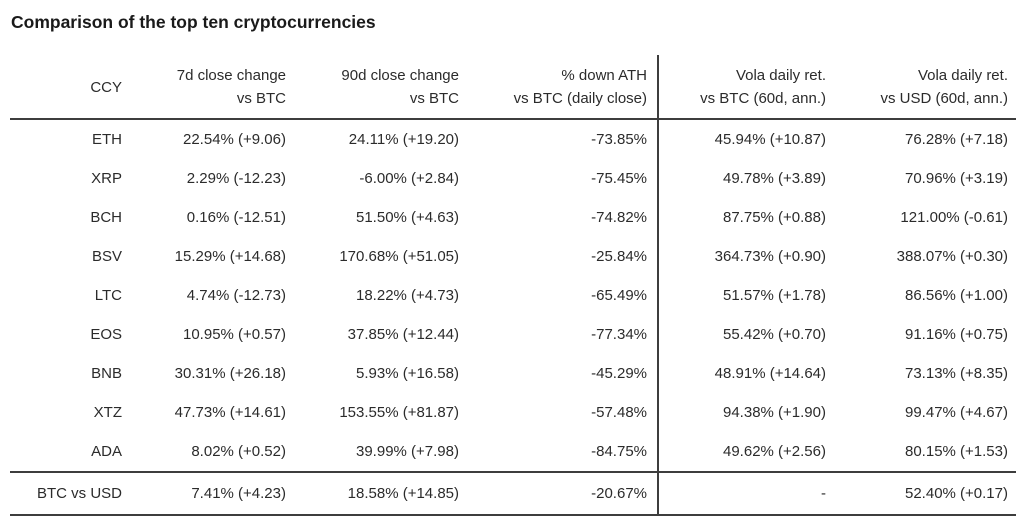 The image size is (1024, 531). I want to click on table-cell: 99.47% (+4.67), so click(956, 412).